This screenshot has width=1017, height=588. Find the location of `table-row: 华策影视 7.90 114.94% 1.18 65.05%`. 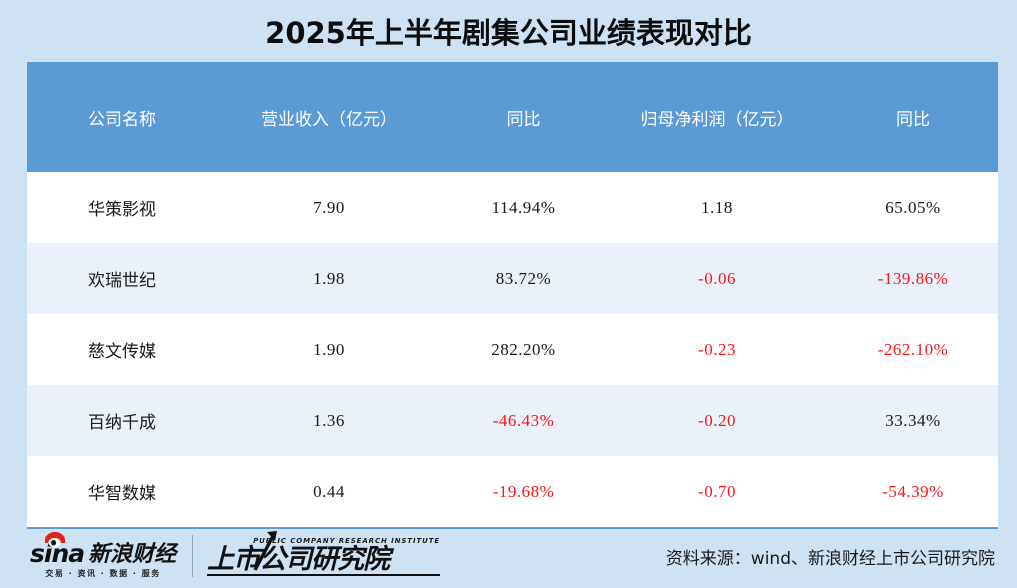

table-row: 华策影视 7.90 114.94% 1.18 65.05% is located at coordinates (512, 207).